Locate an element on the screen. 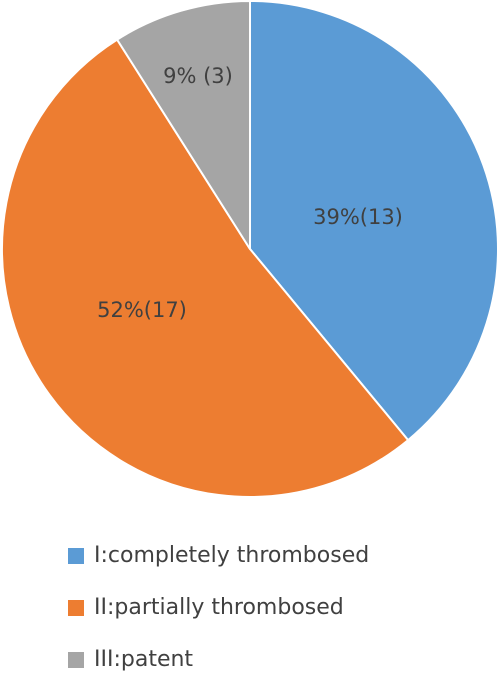 This screenshot has width=500, height=689. legend-label-1: I:completely thrombosed is located at coordinates (231, 555).